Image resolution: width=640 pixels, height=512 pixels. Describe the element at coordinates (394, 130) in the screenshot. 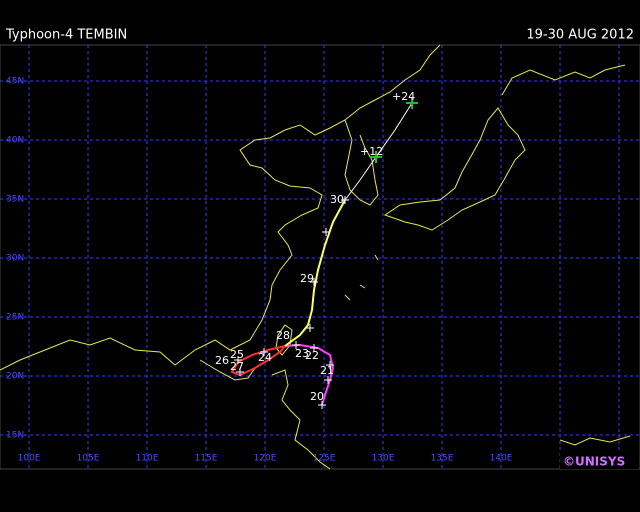

I see `forecast-marks` at that location.